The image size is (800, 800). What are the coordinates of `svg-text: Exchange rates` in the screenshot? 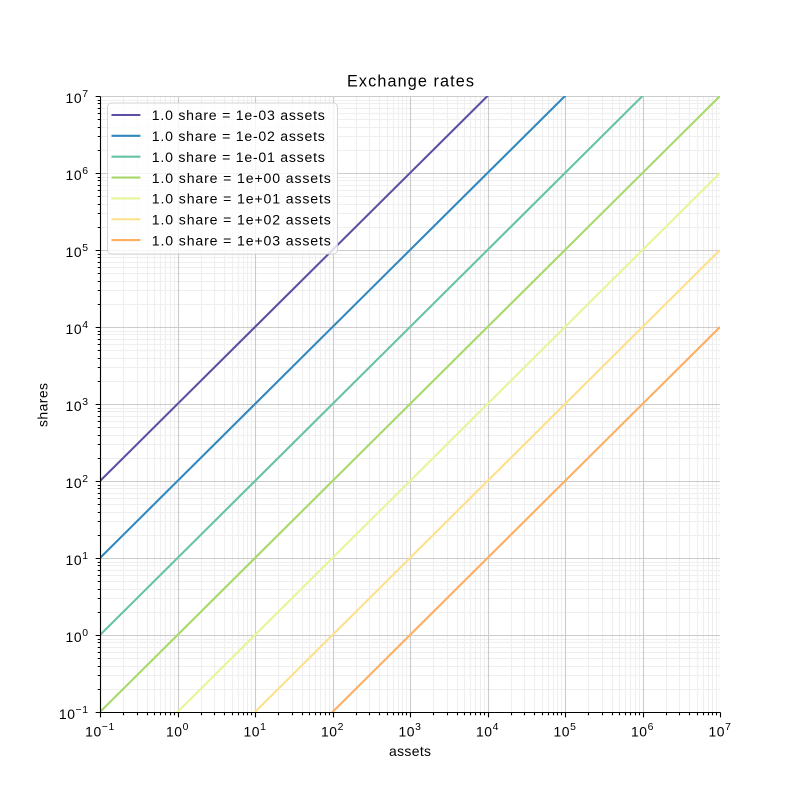 It's located at (410, 81).